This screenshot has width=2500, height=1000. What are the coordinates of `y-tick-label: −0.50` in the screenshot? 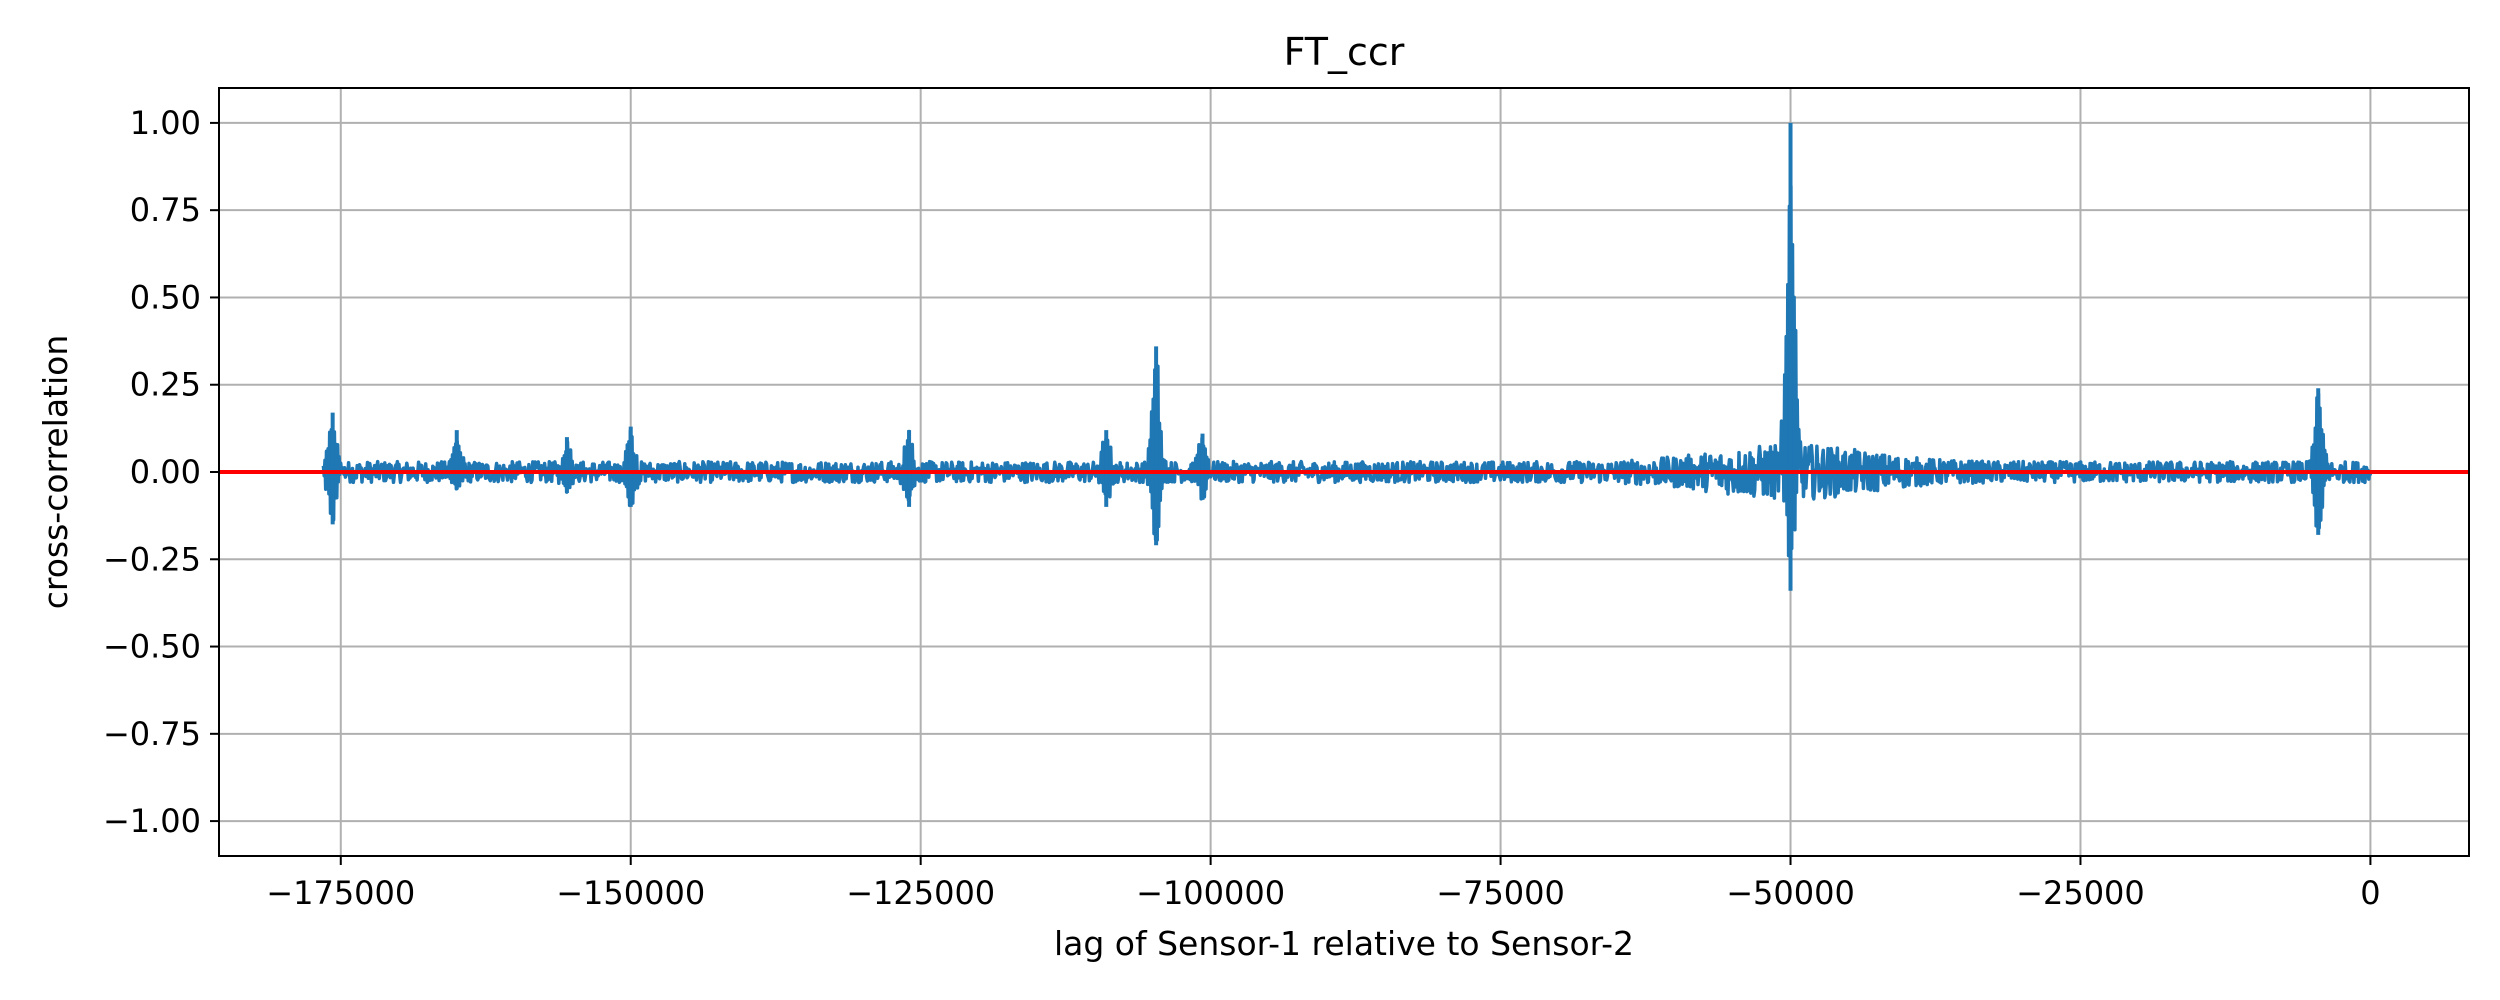 It's located at (152, 647).